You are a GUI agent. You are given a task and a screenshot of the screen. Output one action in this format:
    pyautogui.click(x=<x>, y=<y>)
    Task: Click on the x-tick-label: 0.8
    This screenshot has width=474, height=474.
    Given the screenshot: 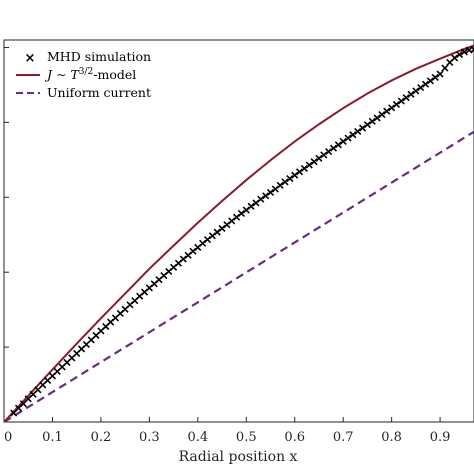 What is the action you would take?
    pyautogui.click(x=391, y=437)
    